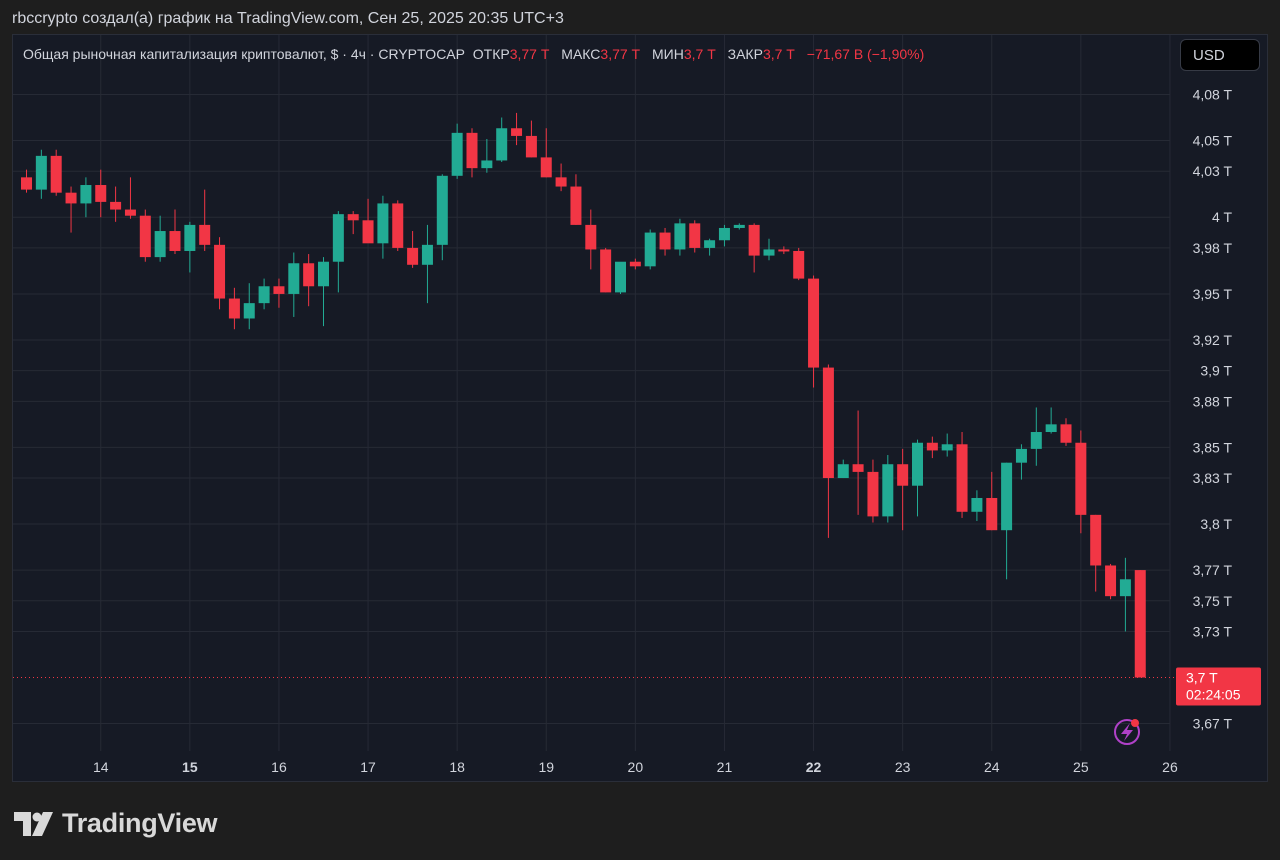 The height and width of the screenshot is (860, 1280). I want to click on price-tick-label: 4,05 T, so click(1213, 141).